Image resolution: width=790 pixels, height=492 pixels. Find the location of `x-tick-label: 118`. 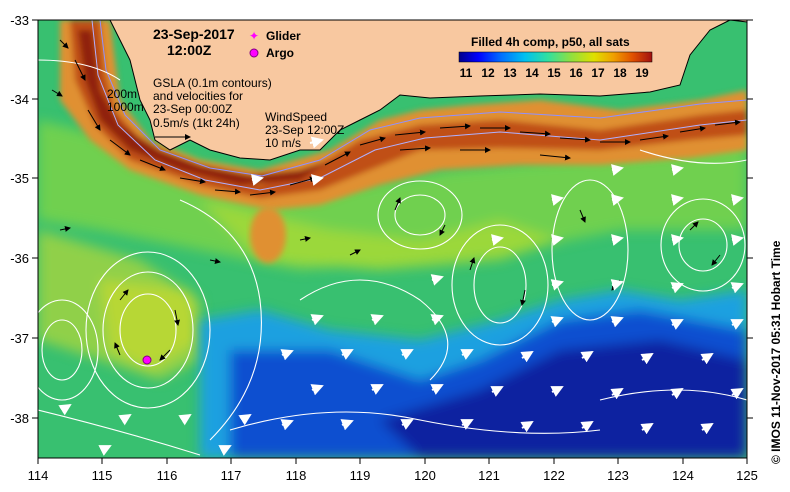

x-tick-label: 118 is located at coordinates (296, 475).